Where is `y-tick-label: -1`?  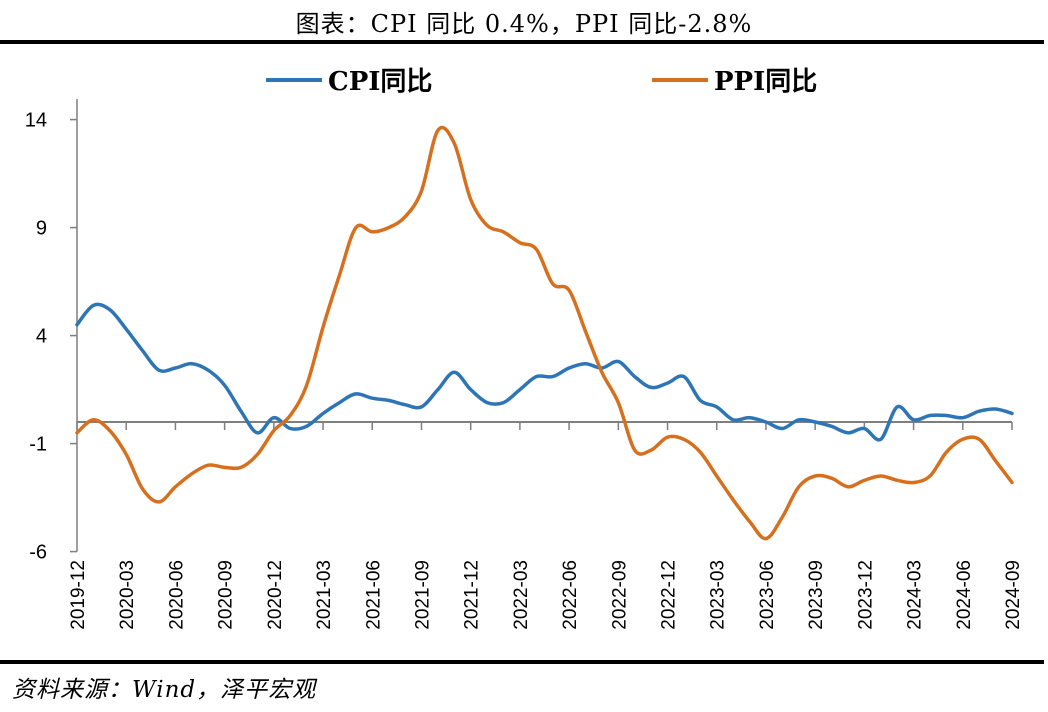
y-tick-label: -1 is located at coordinates (38, 445).